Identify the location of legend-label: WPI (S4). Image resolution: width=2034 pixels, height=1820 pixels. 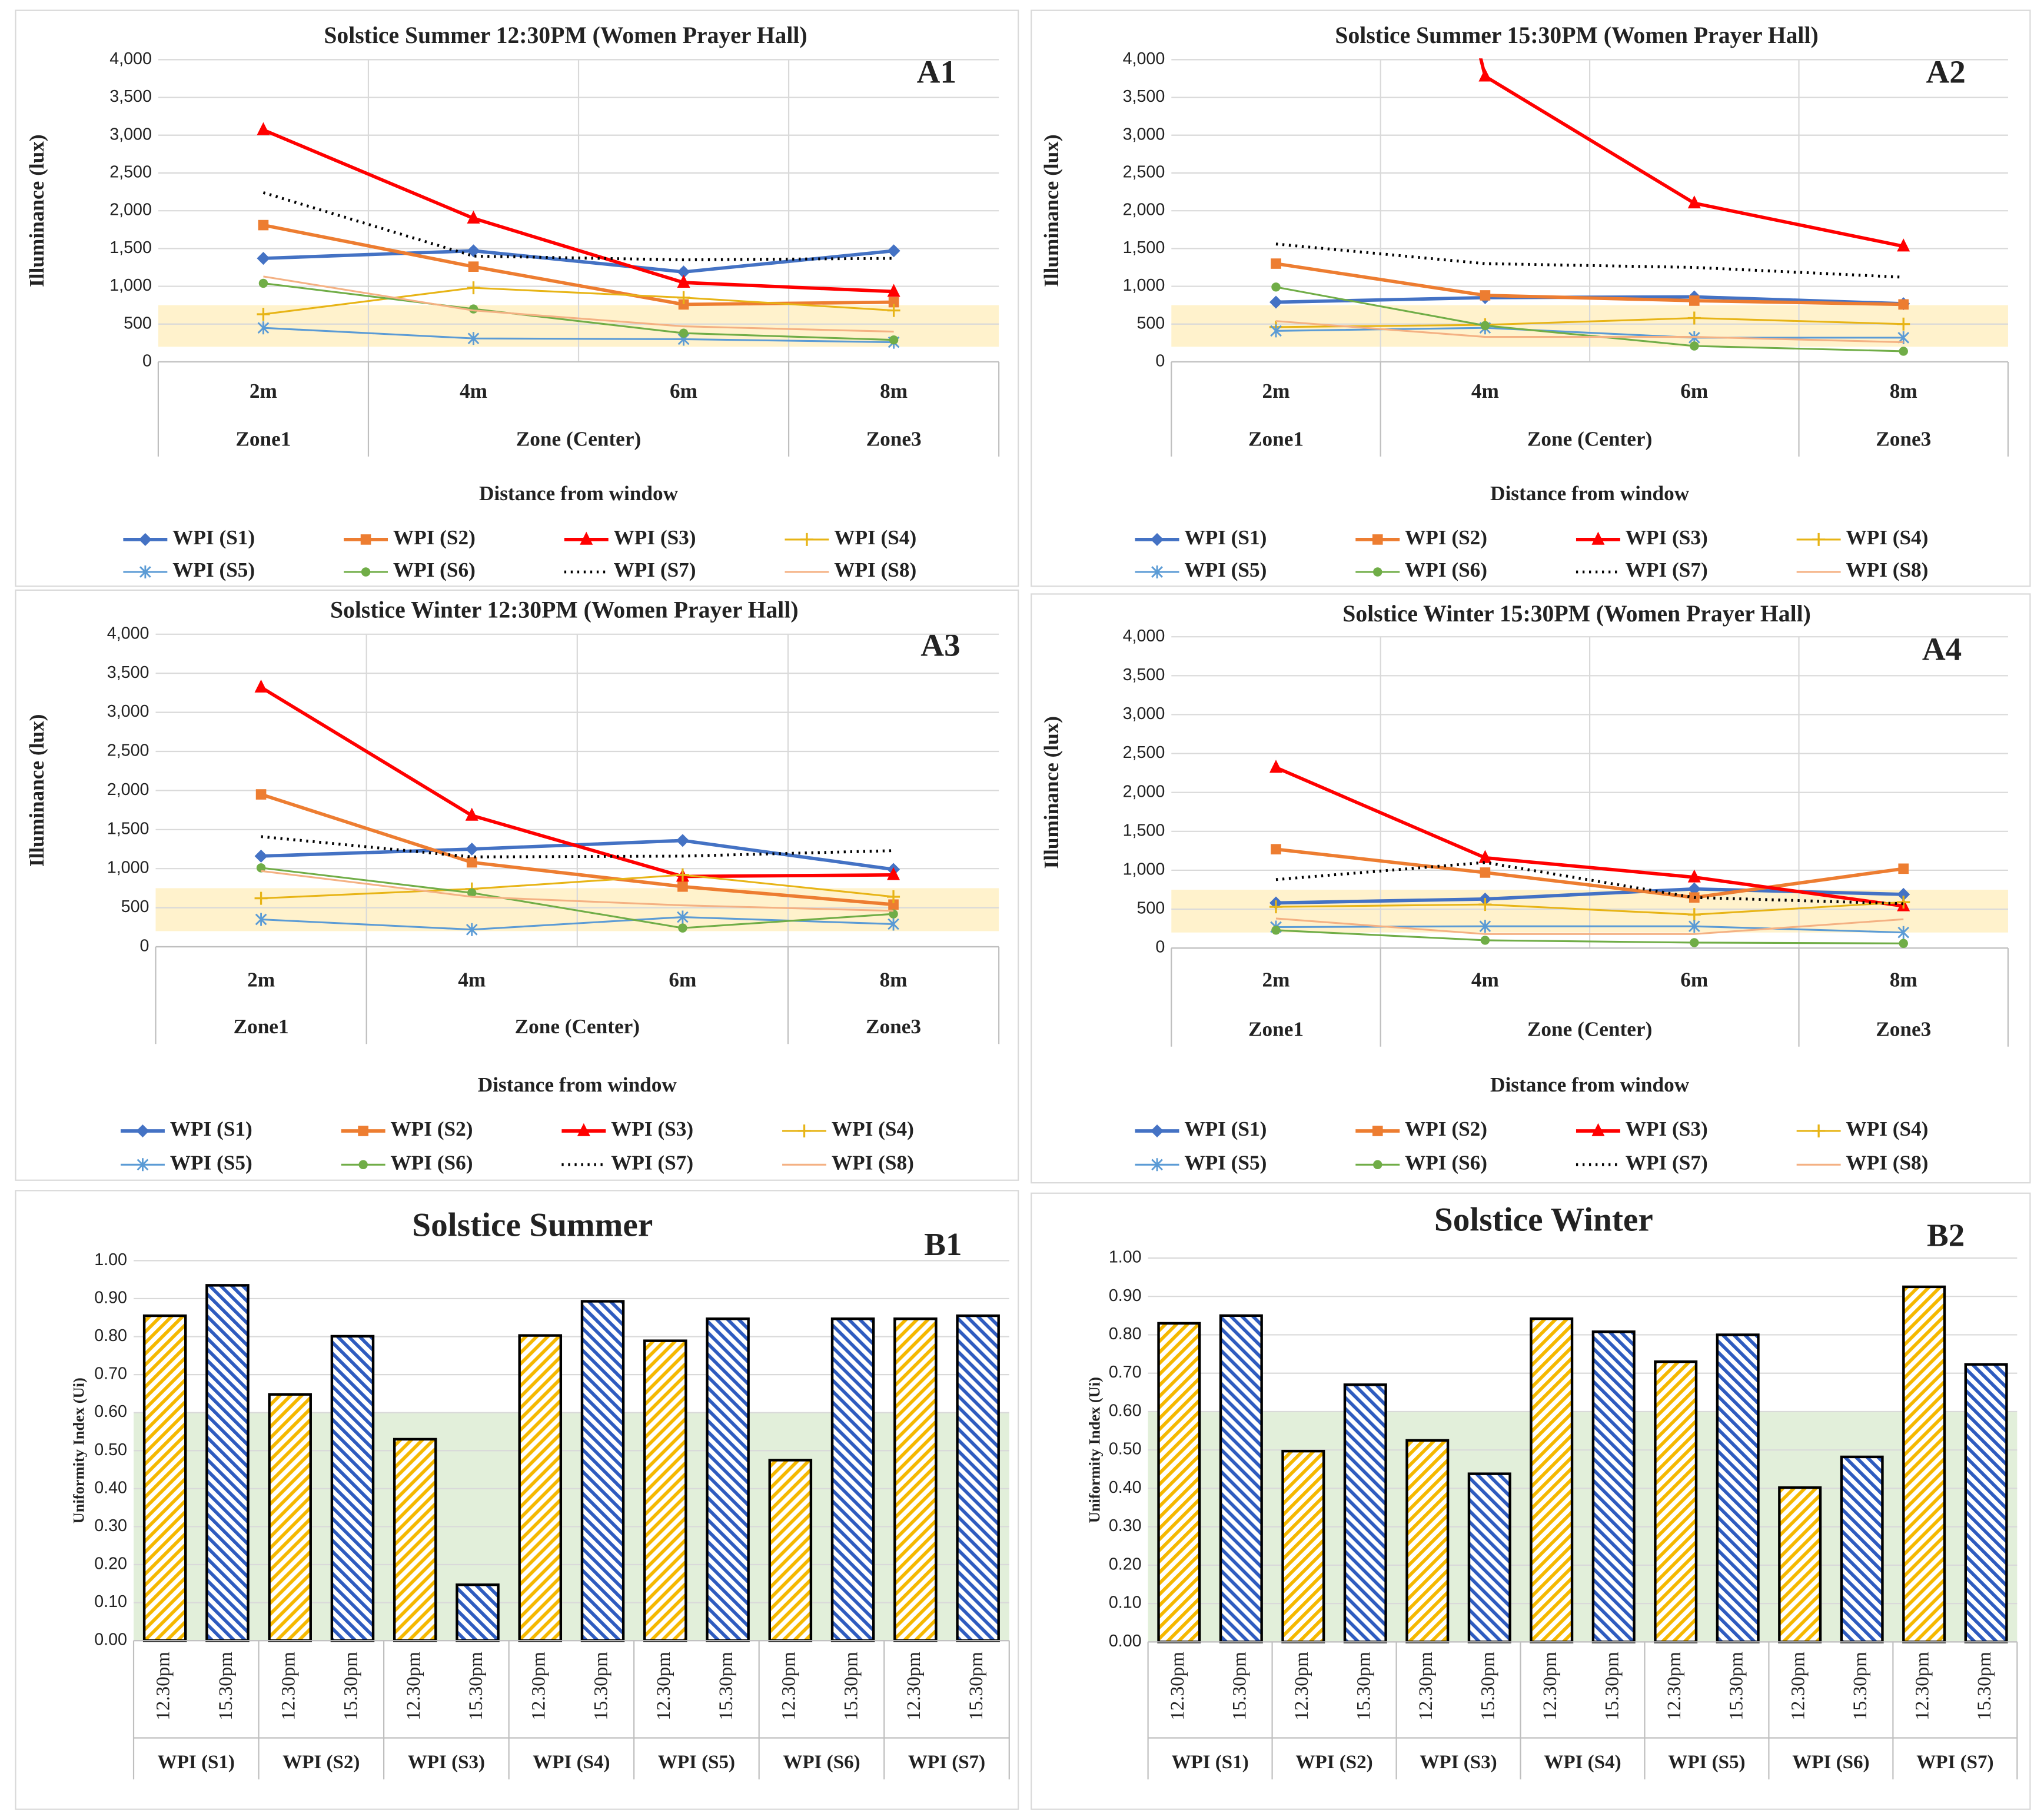
(1887, 537).